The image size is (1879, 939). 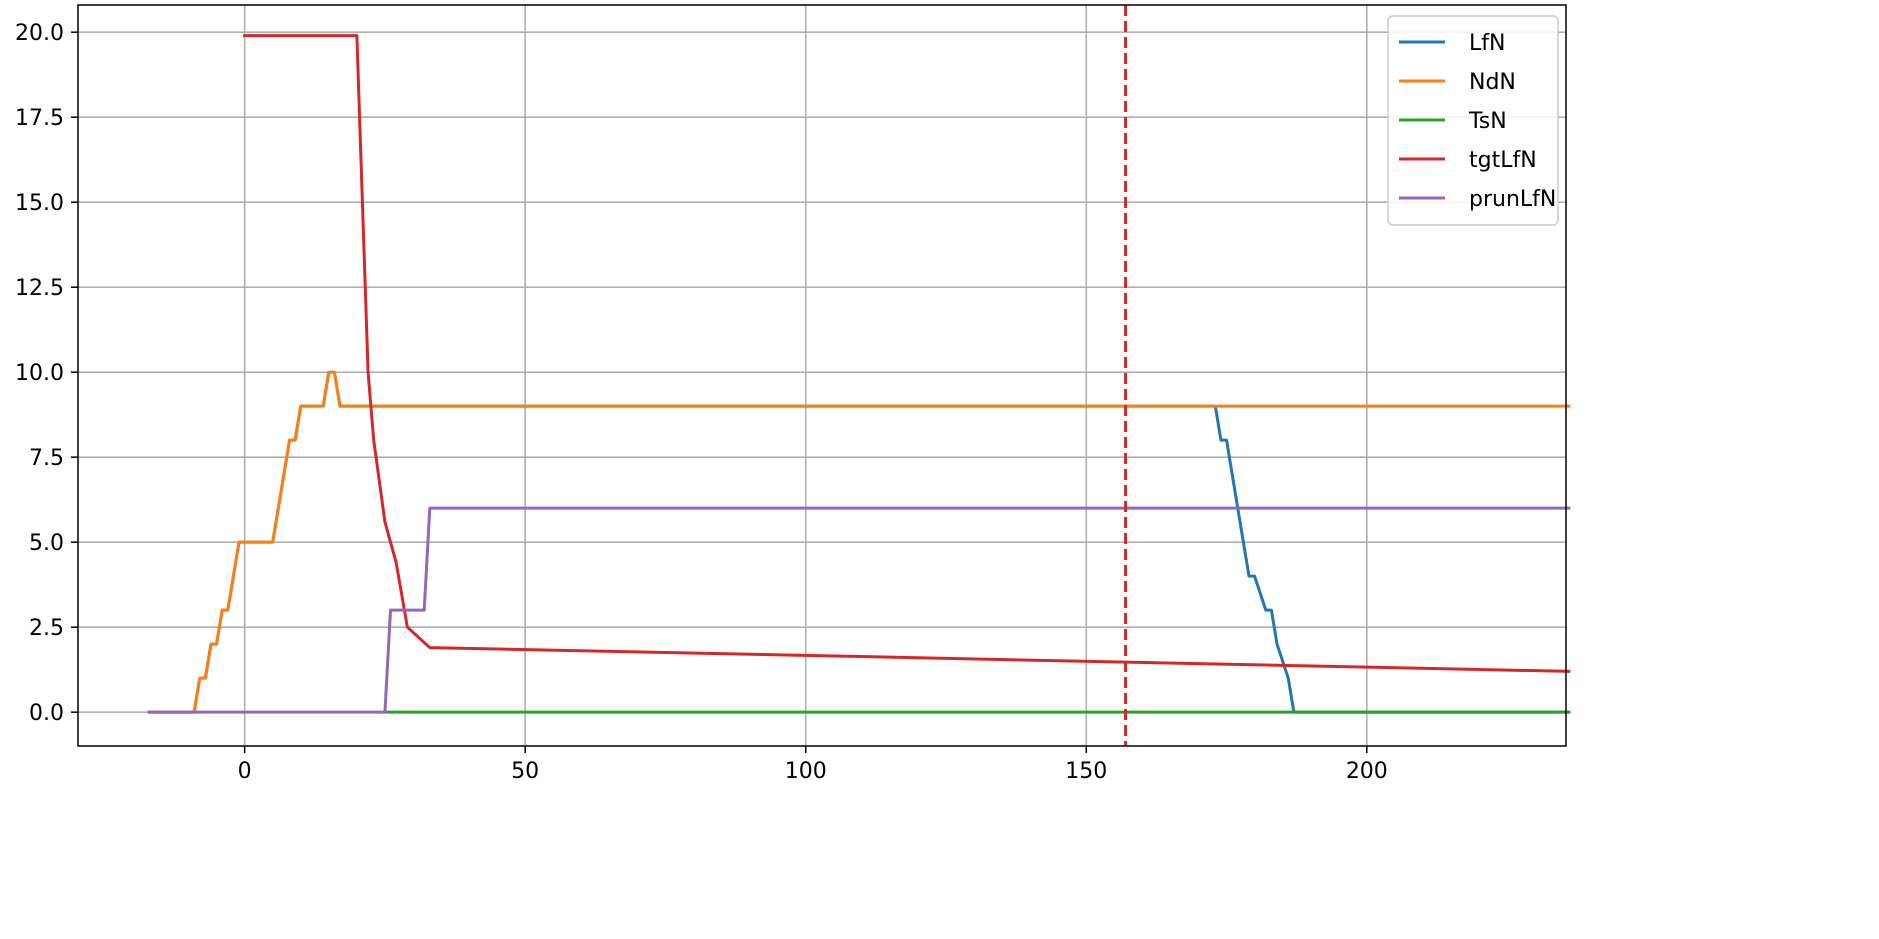 I want to click on y-tick-label: 10.0, so click(x=39, y=373).